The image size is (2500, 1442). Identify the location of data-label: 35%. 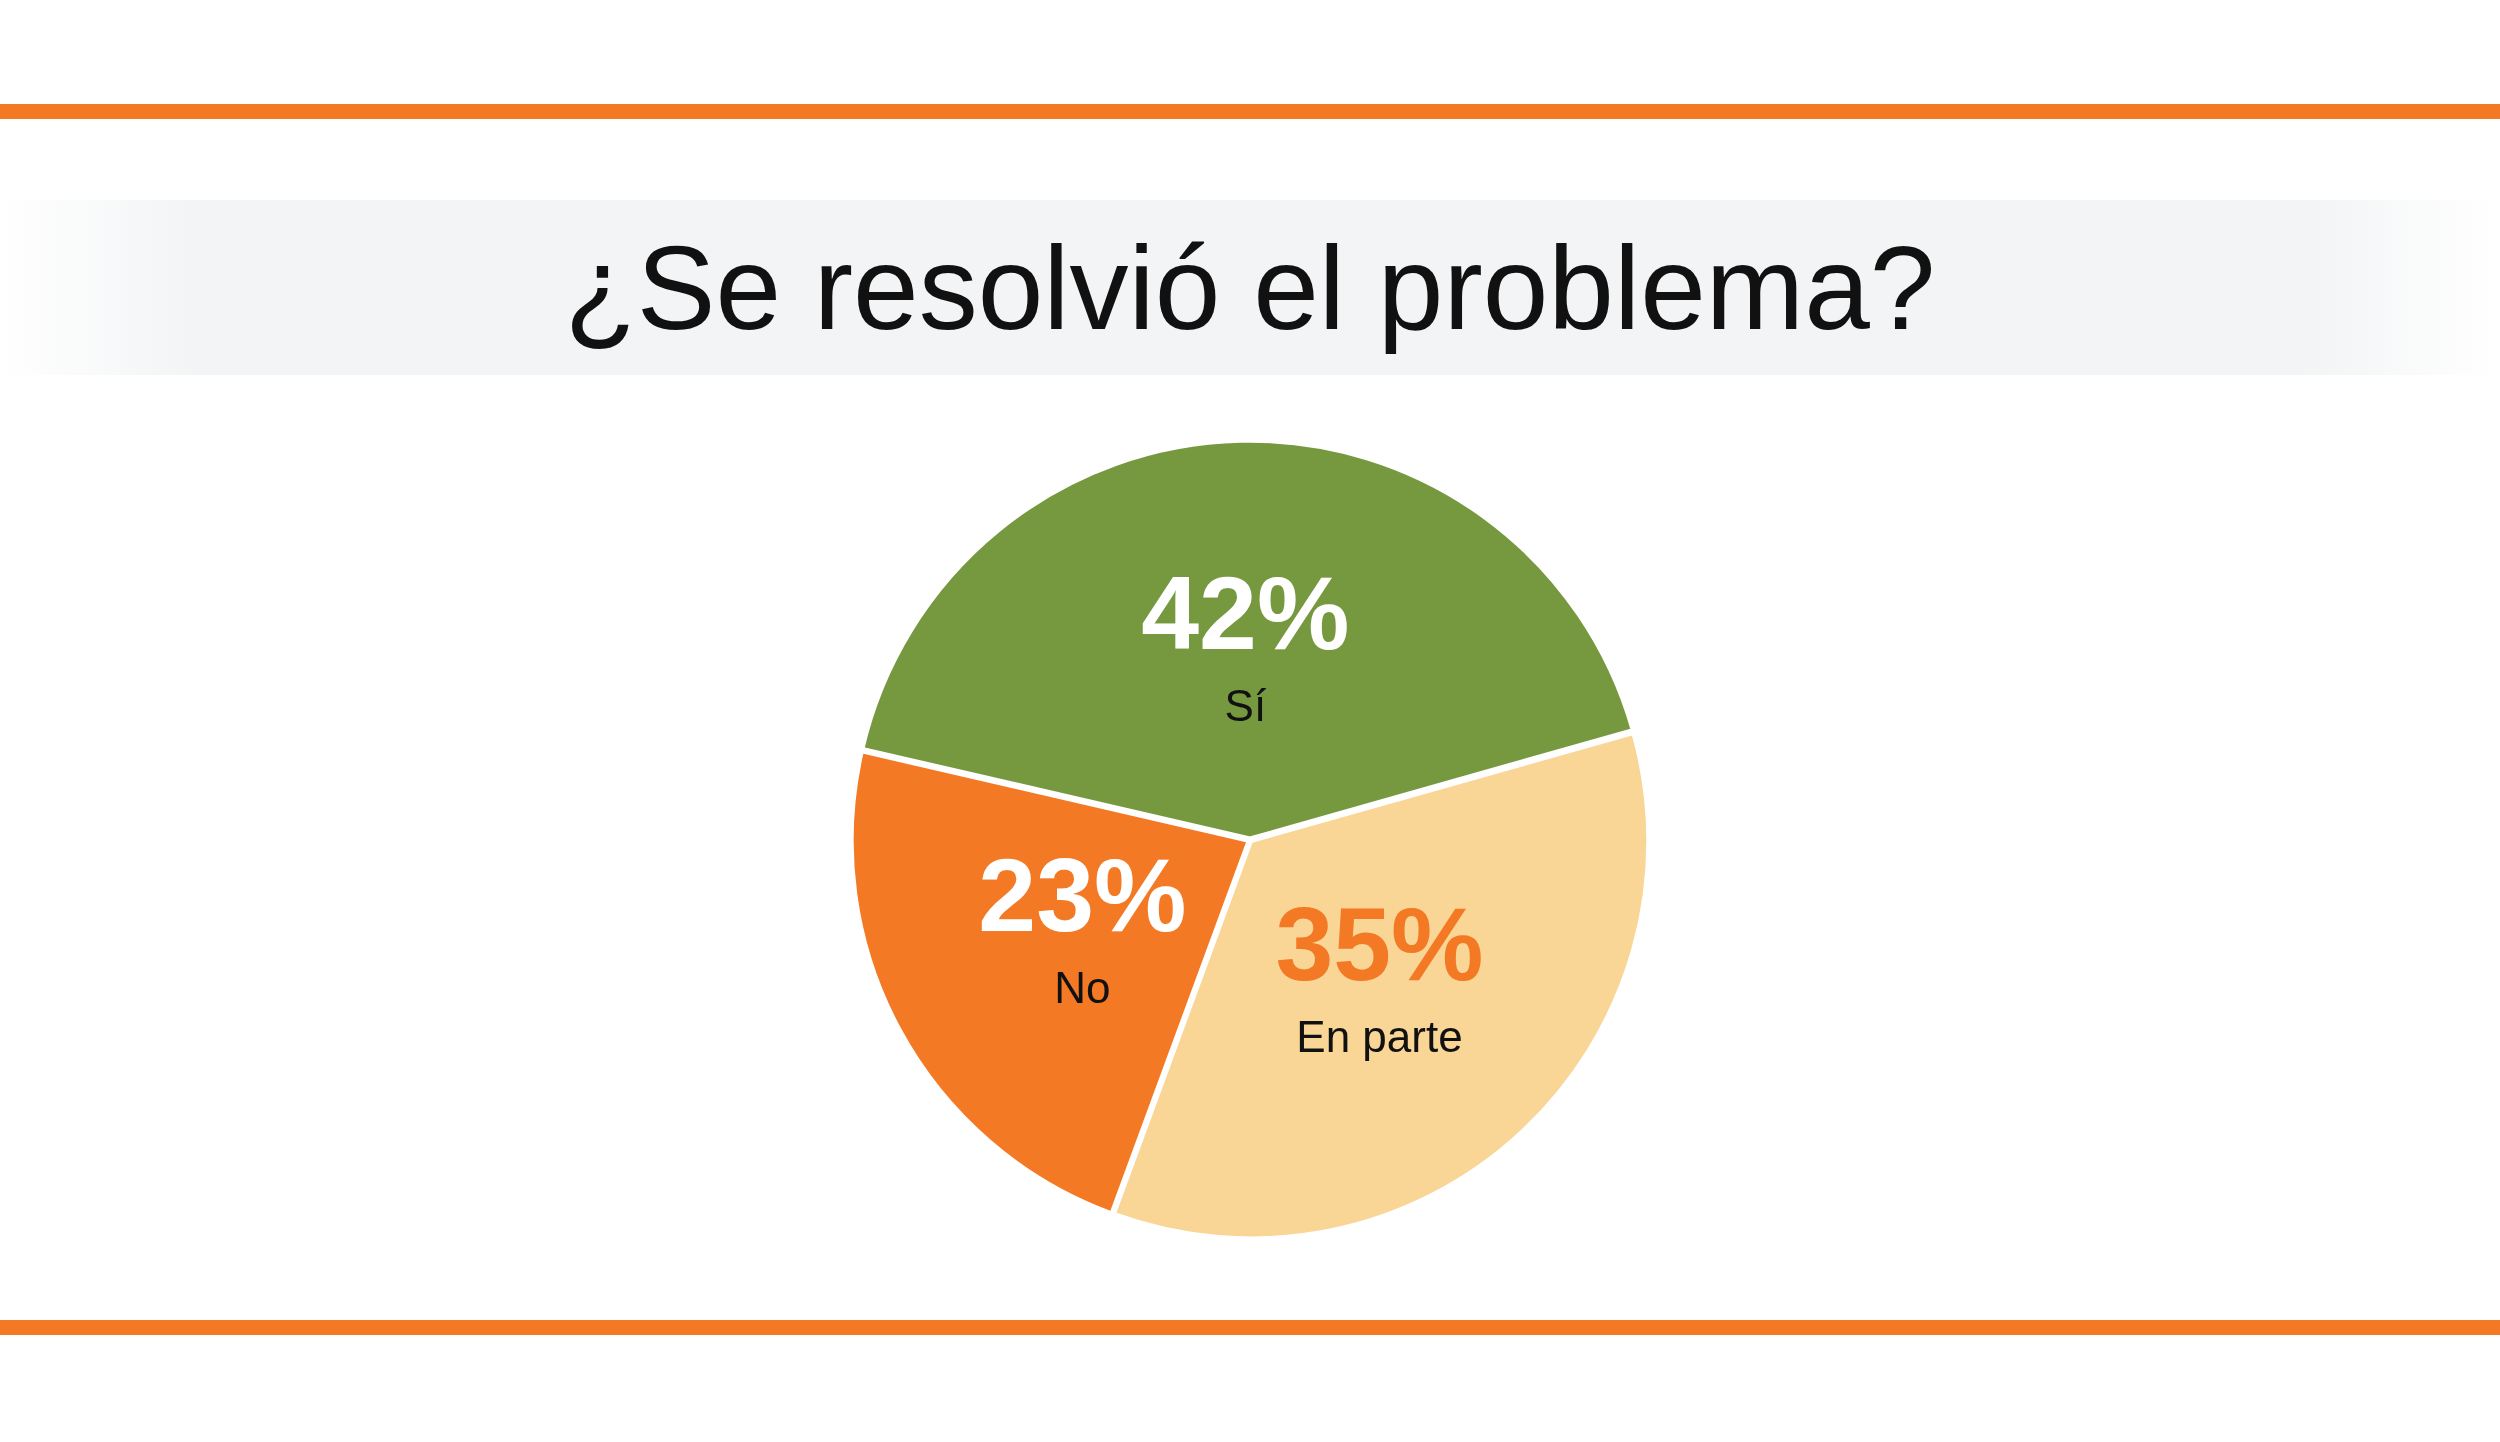
(1379, 943).